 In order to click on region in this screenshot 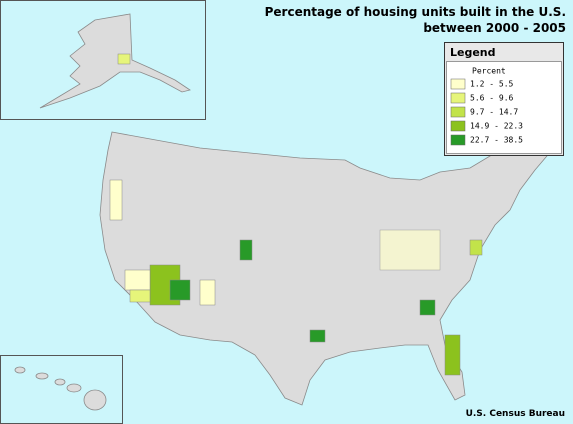, I will do `click(124, 59)`.